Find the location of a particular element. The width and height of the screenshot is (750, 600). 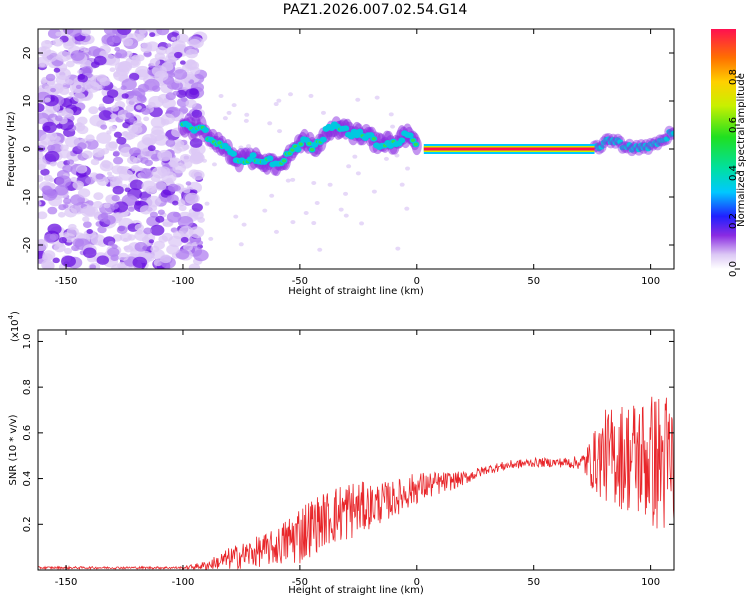

spectrogram-band-core is located at coordinates (509, 149).